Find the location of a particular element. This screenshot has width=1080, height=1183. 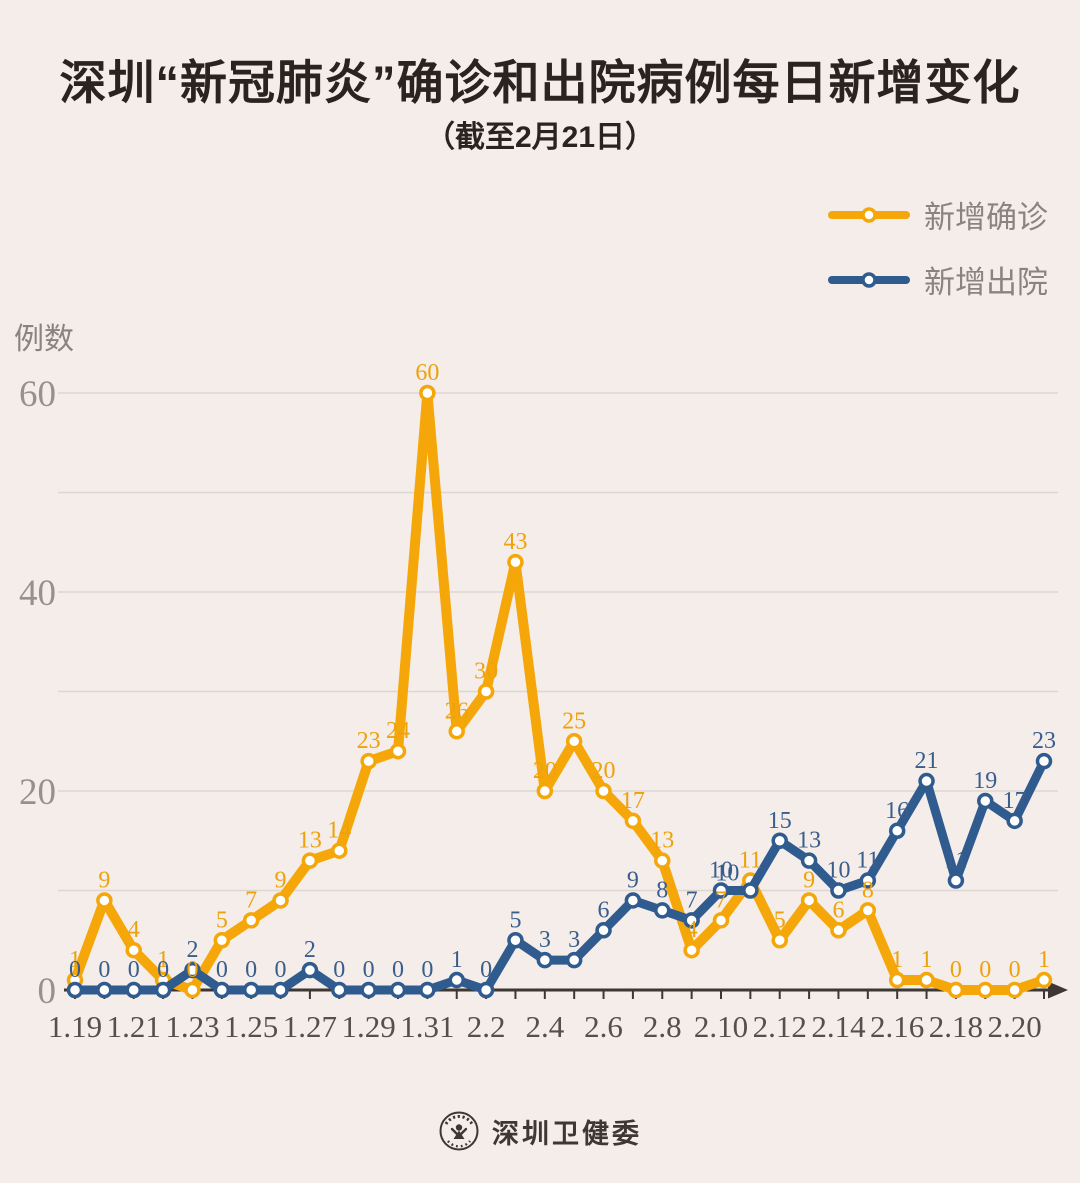

discharged-value-label: 3 is located at coordinates (545, 940).